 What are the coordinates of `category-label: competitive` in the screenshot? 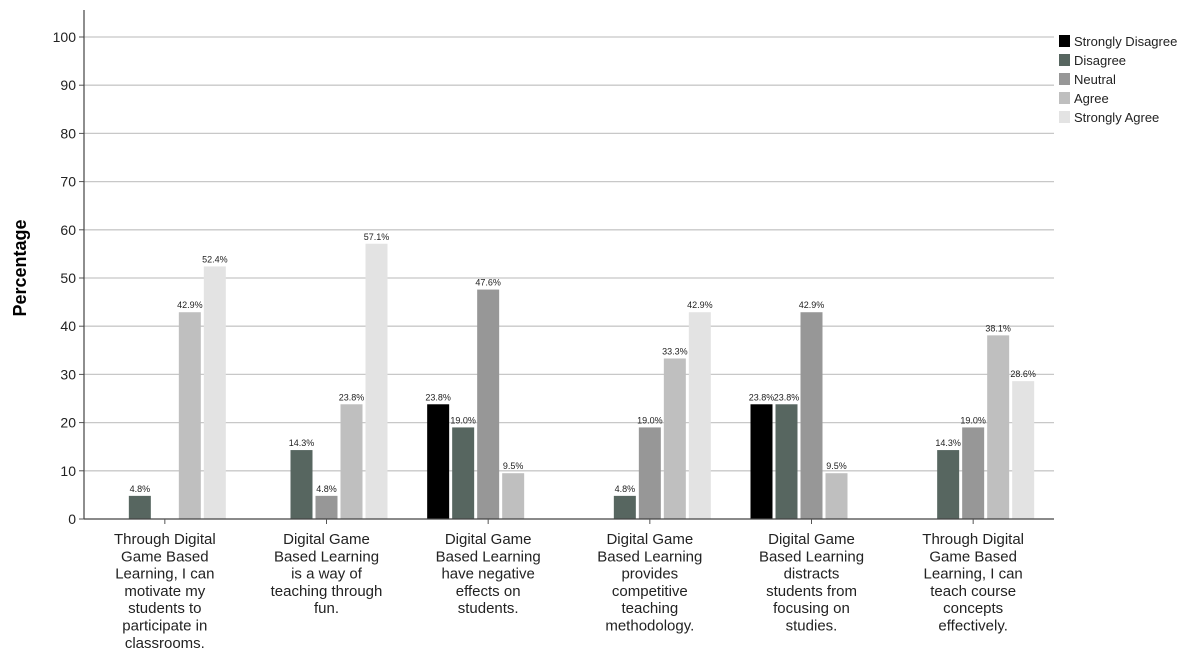 It's located at (650, 591).